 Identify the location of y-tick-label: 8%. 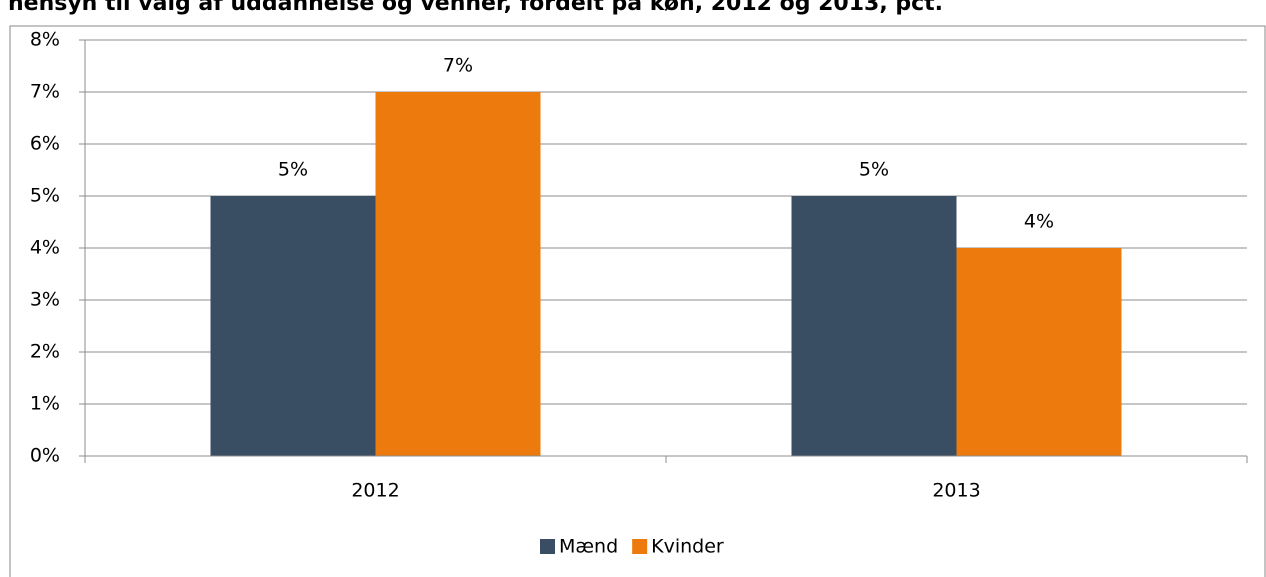
(45, 40).